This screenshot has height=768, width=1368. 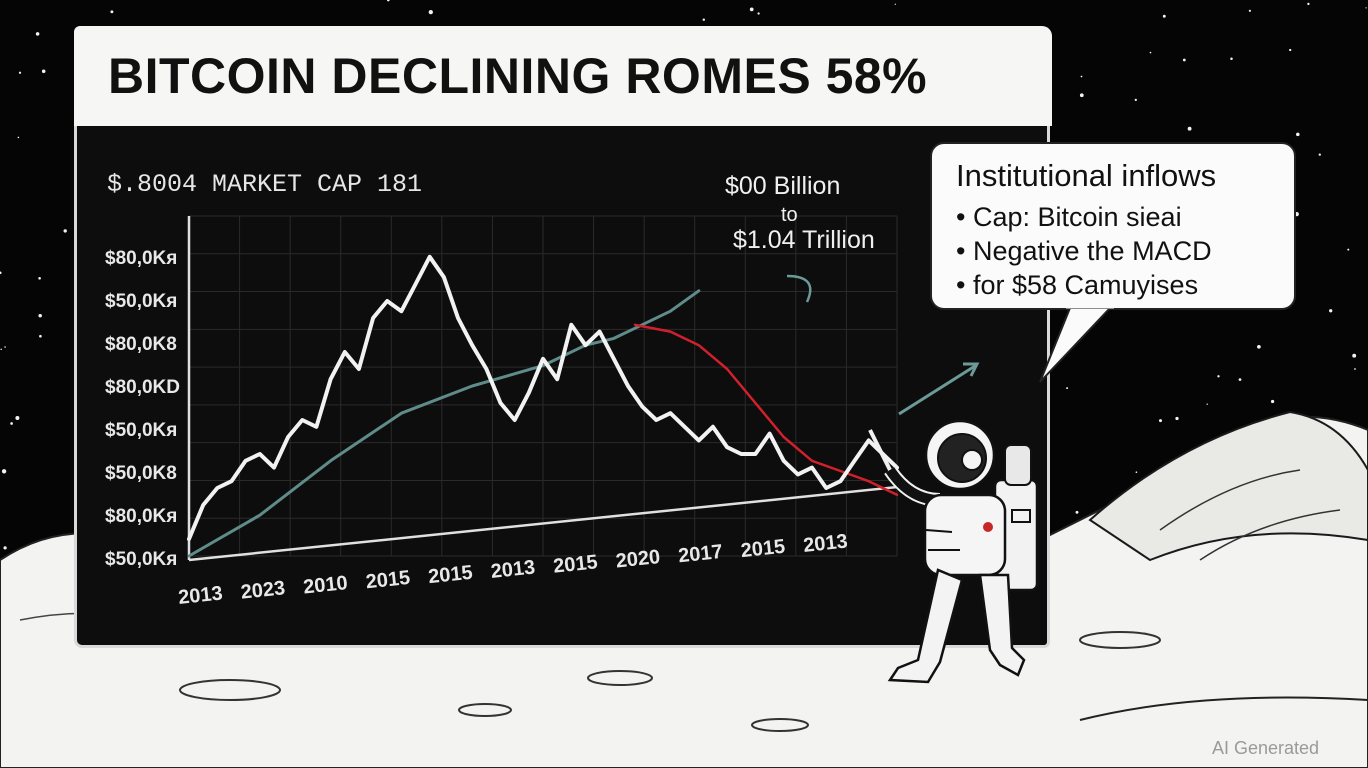 I want to click on x-tick-label: 2020, so click(x=638, y=559).